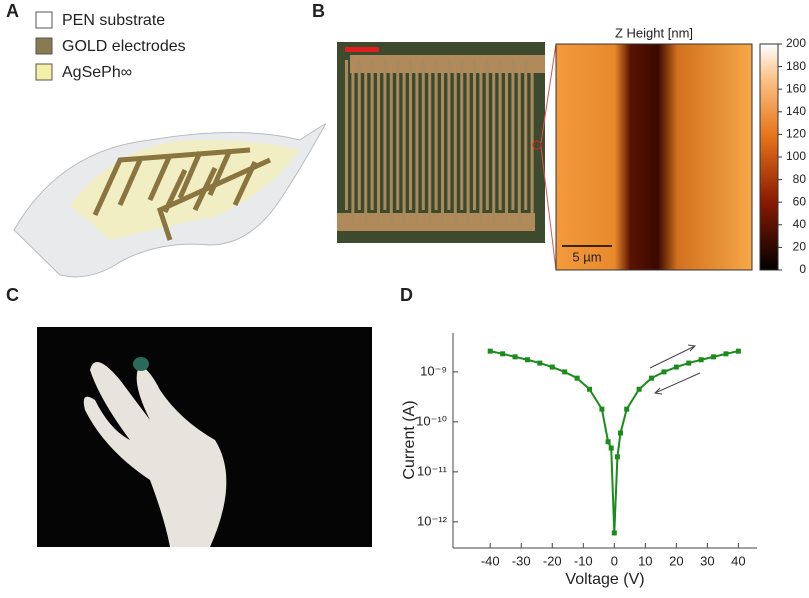 This screenshot has height=598, width=809. What do you see at coordinates (800, 179) in the screenshot?
I see `colorbar-tick-label: 80` at bounding box center [800, 179].